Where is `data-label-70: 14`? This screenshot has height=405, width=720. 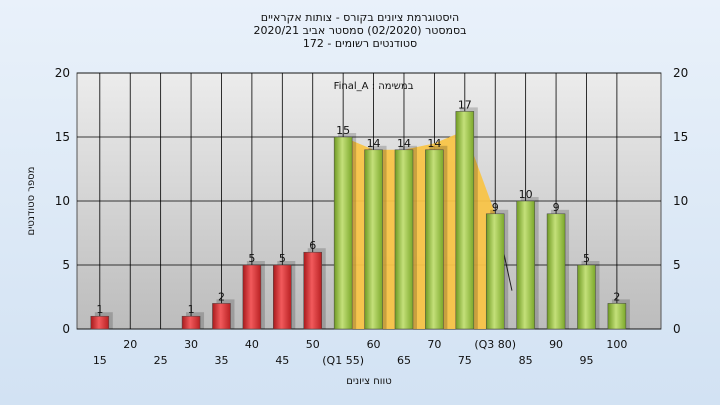 data-label-70: 14 is located at coordinates (434, 143).